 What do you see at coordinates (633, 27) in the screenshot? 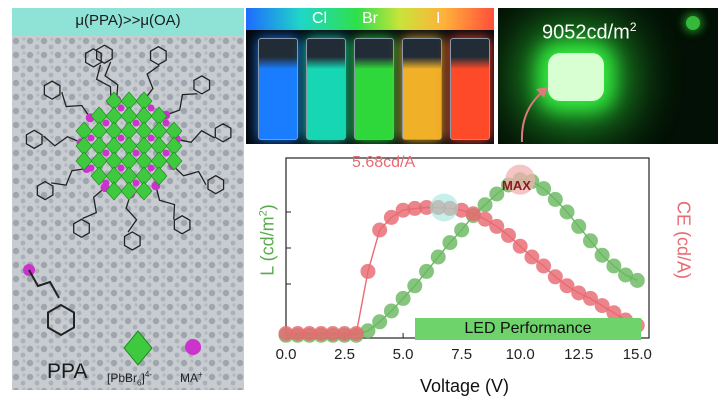
I see `led-luminance-sup: 2` at bounding box center [633, 27].